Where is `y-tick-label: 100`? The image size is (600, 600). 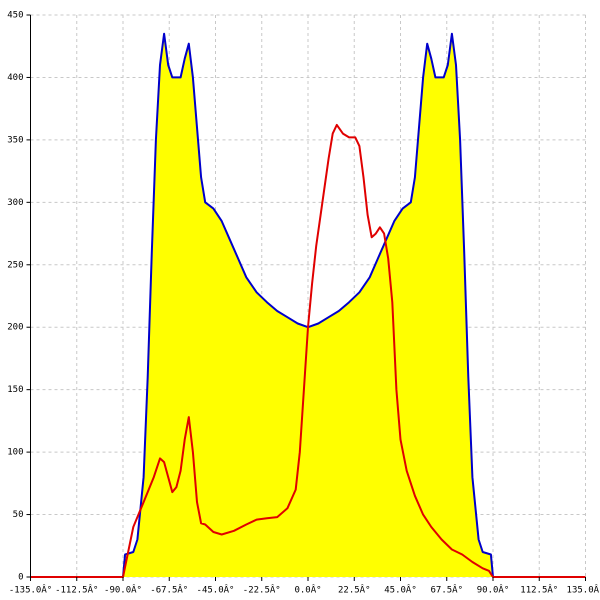 y-tick-label: 100 is located at coordinates (15, 453).